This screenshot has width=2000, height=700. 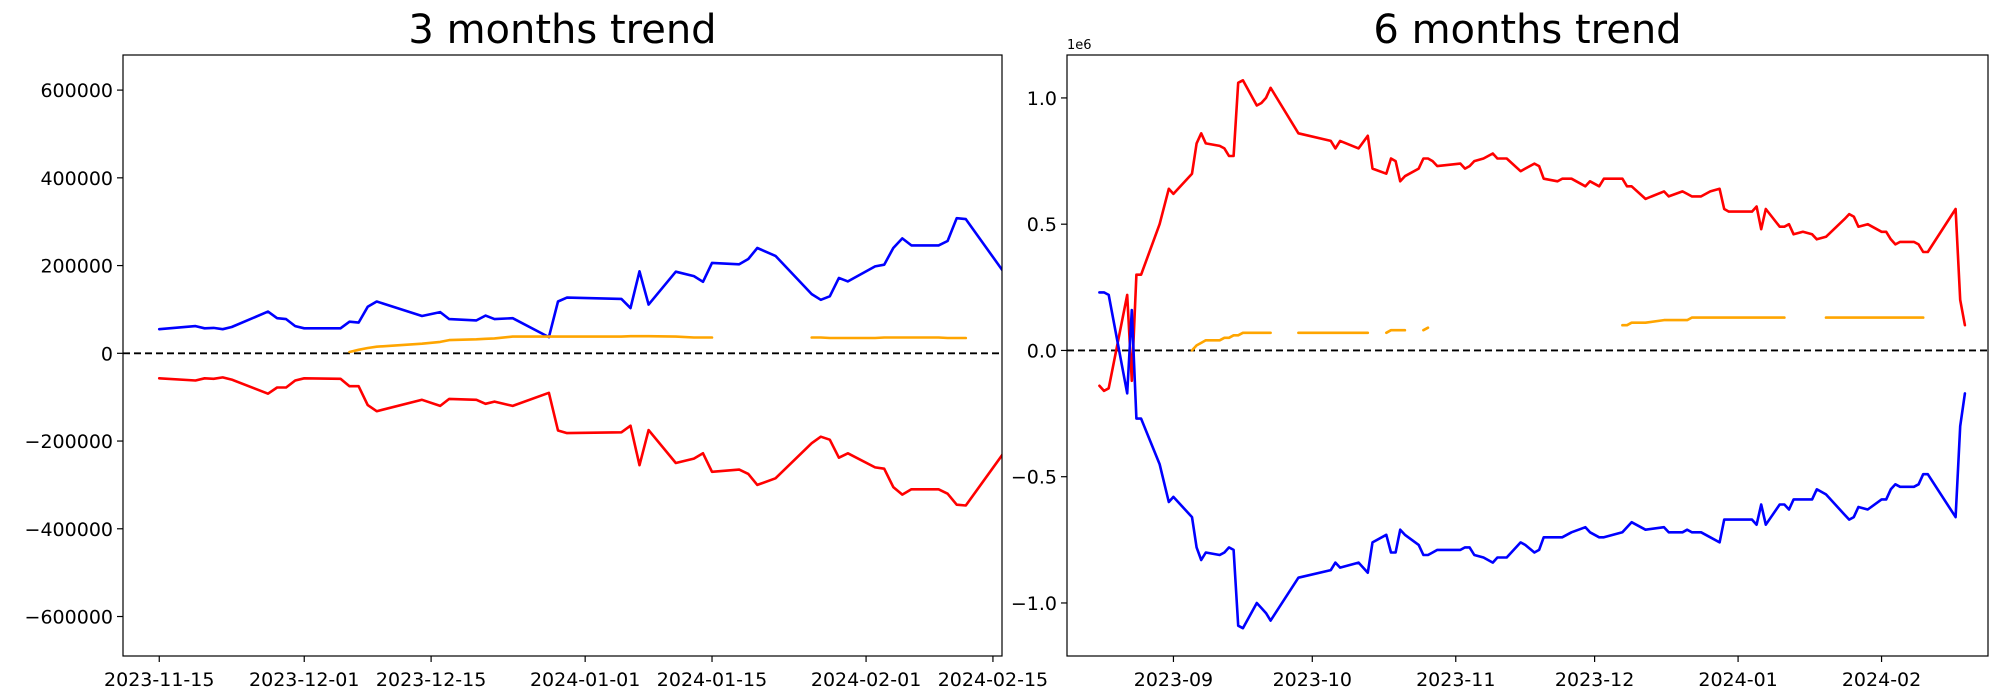 What do you see at coordinates (76, 91) in the screenshot?
I see `y-tick-label: 600000` at bounding box center [76, 91].